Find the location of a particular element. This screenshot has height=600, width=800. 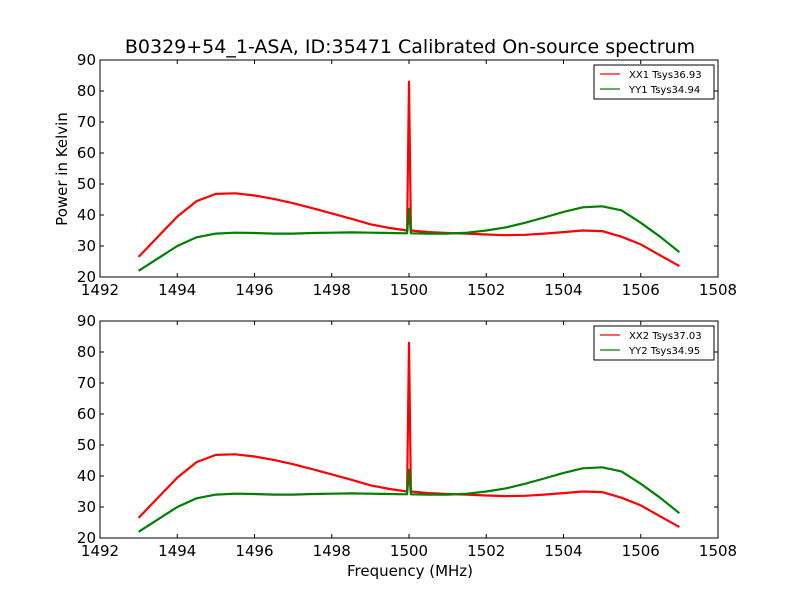

top-y-tick-label: 30 is located at coordinates (86, 246).